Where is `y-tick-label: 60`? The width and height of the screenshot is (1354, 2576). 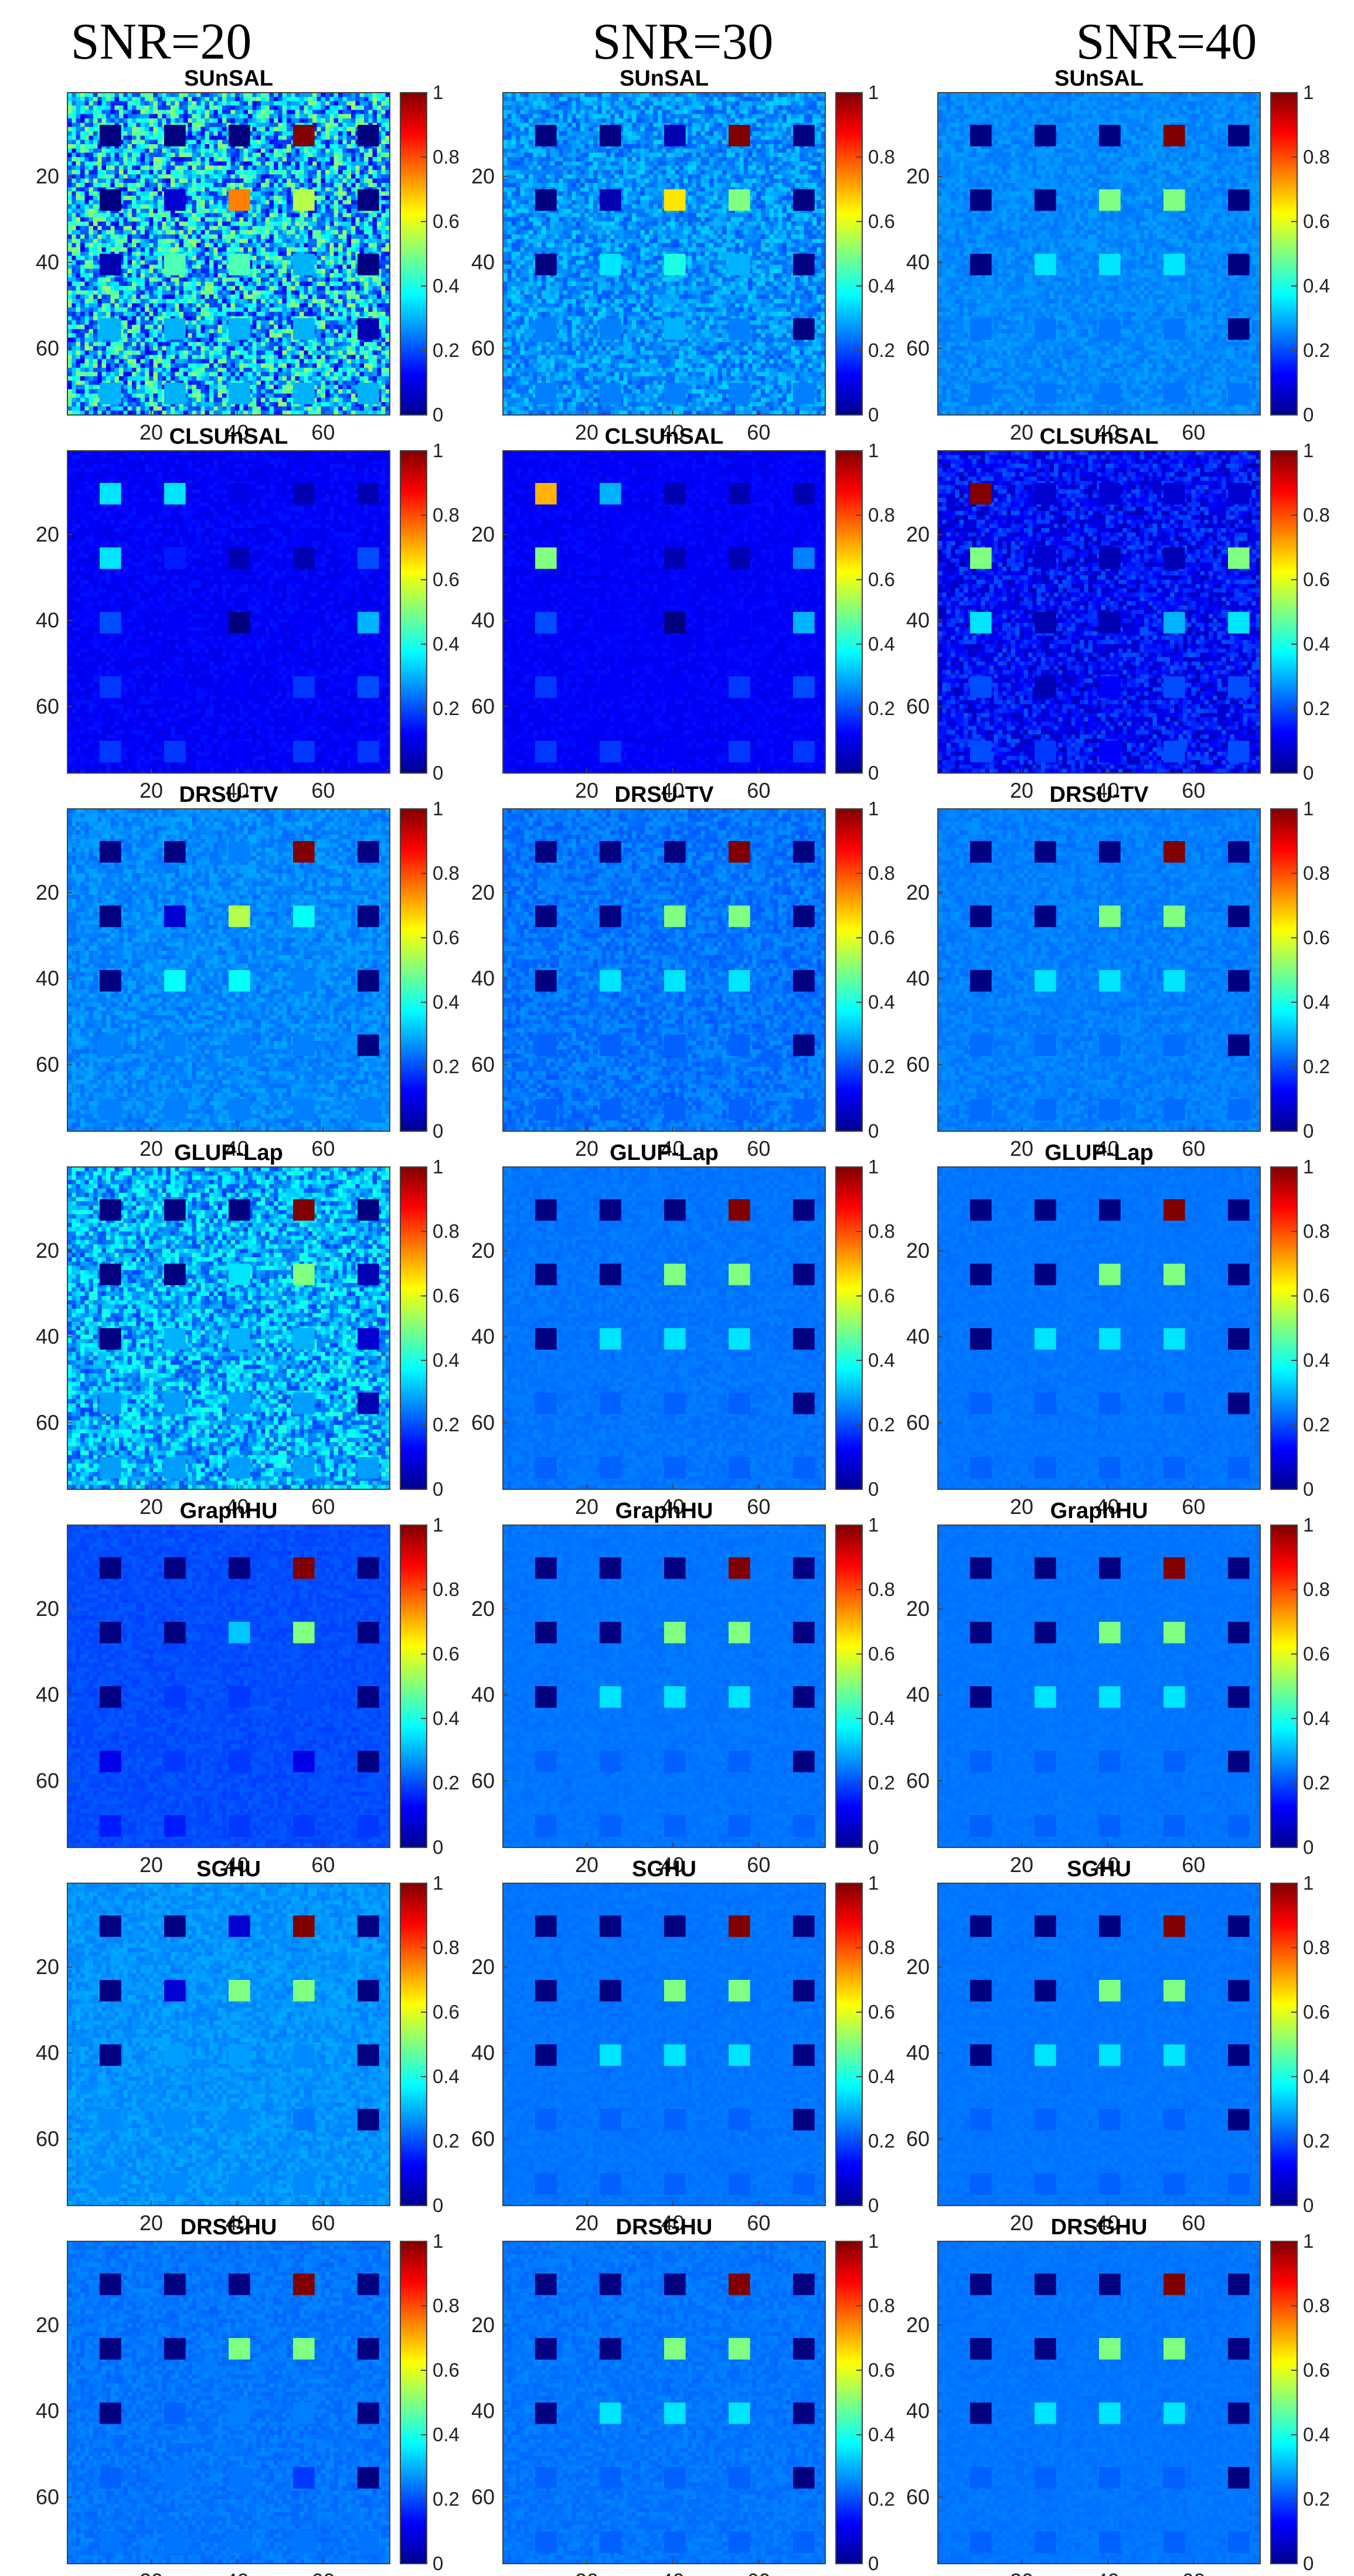 y-tick-label: 60 is located at coordinates (48, 1780).